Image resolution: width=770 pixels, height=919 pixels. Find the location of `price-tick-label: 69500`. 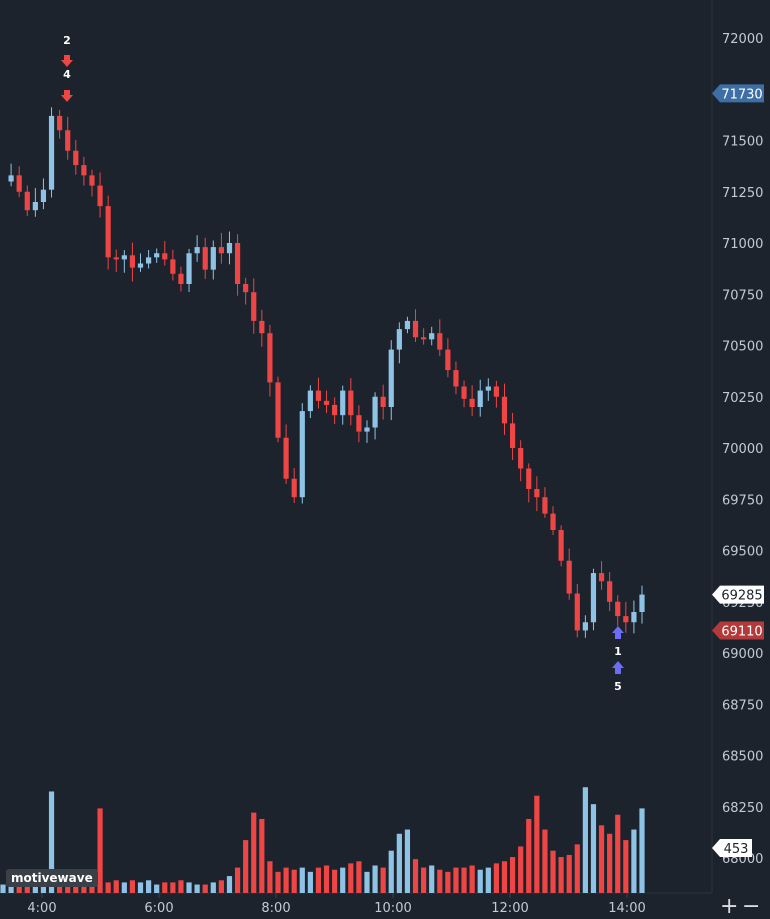

price-tick-label: 69500 is located at coordinates (742, 552).